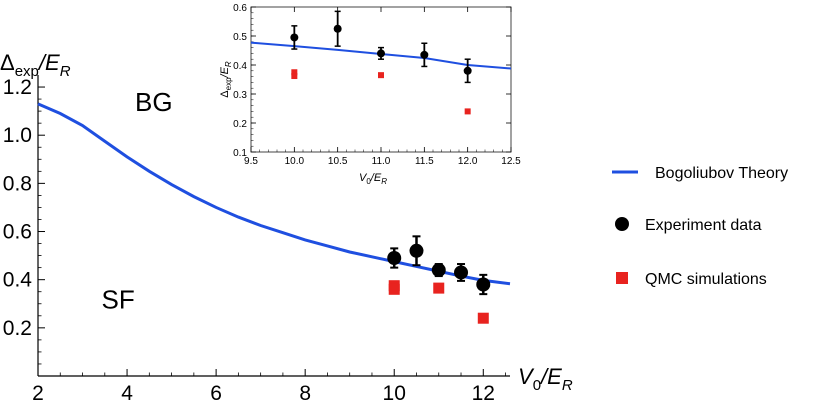 The height and width of the screenshot is (404, 829). What do you see at coordinates (240, 37) in the screenshot?
I see `inset-y-tick-label: 0.5` at bounding box center [240, 37].